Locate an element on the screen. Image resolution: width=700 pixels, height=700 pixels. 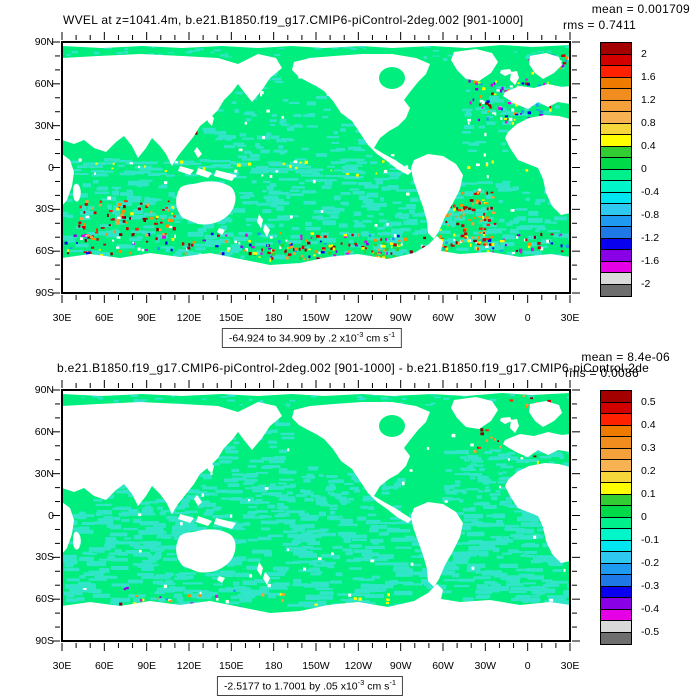
colorbar-bottom is located at coordinates (616, 517).